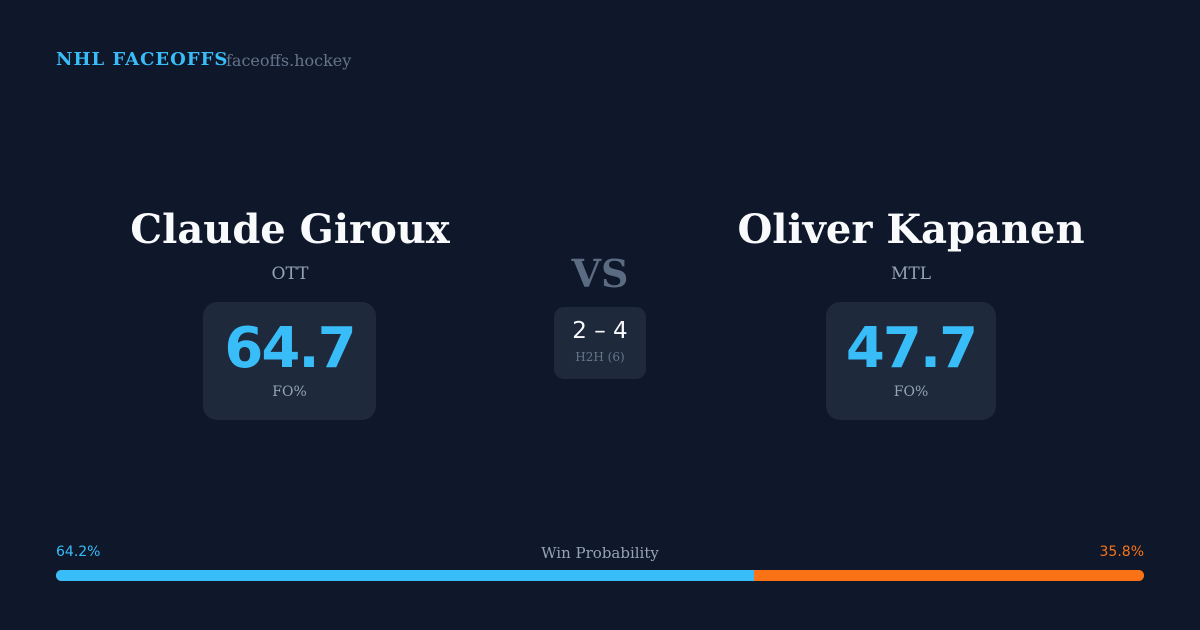  I want to click on left-fo-value: 64.7, so click(290, 348).